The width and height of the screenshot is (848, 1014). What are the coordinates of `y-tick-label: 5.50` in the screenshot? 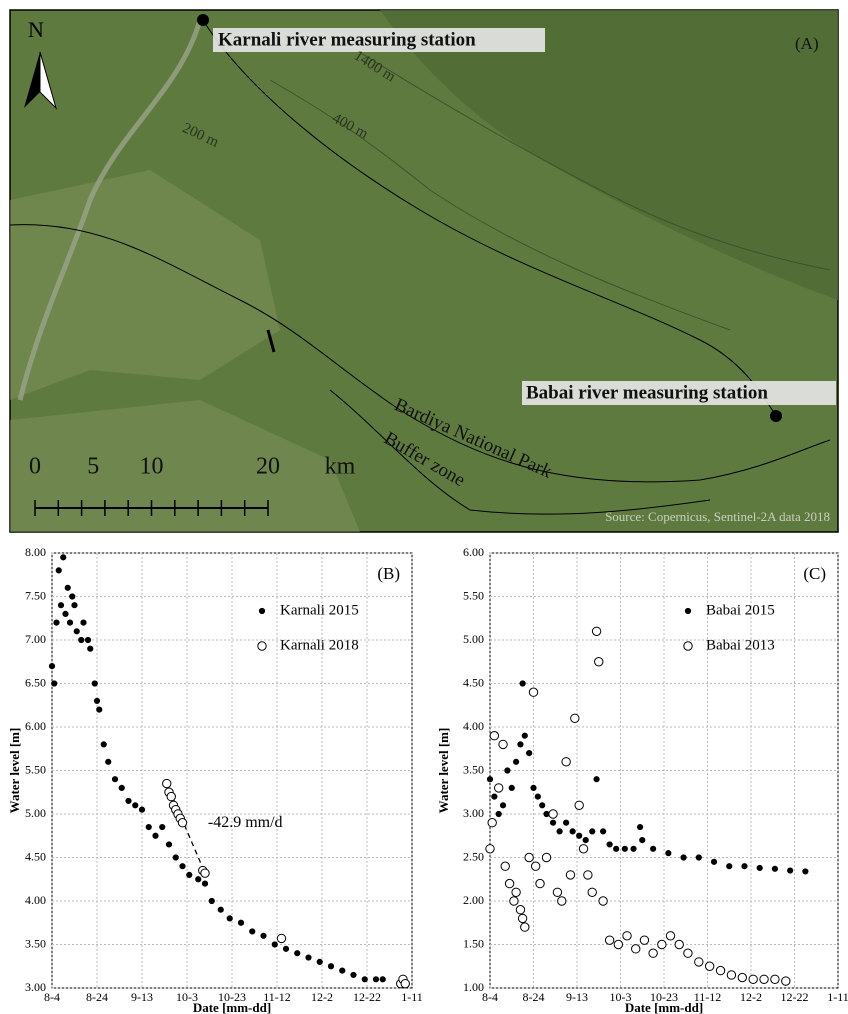 It's located at (473, 595).